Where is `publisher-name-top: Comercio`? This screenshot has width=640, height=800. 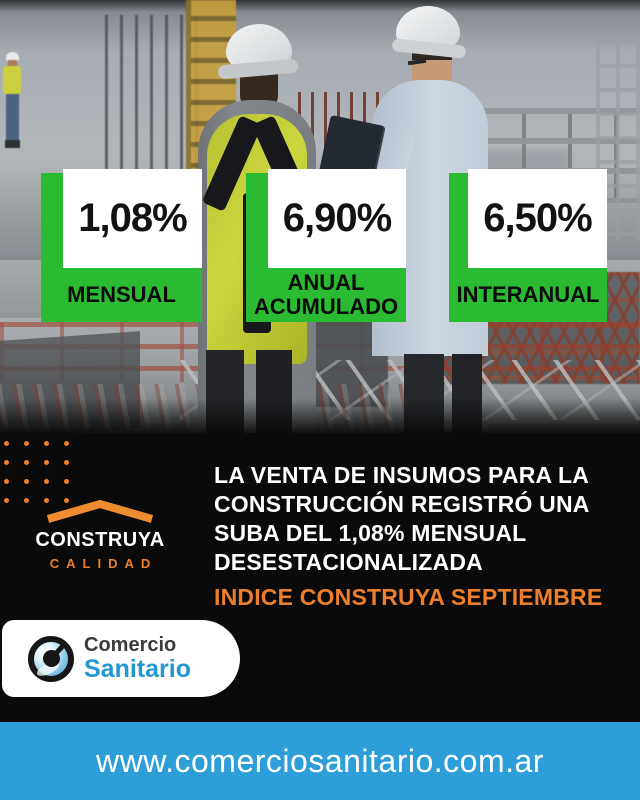
publisher-name-top: Comercio is located at coordinates (130, 645).